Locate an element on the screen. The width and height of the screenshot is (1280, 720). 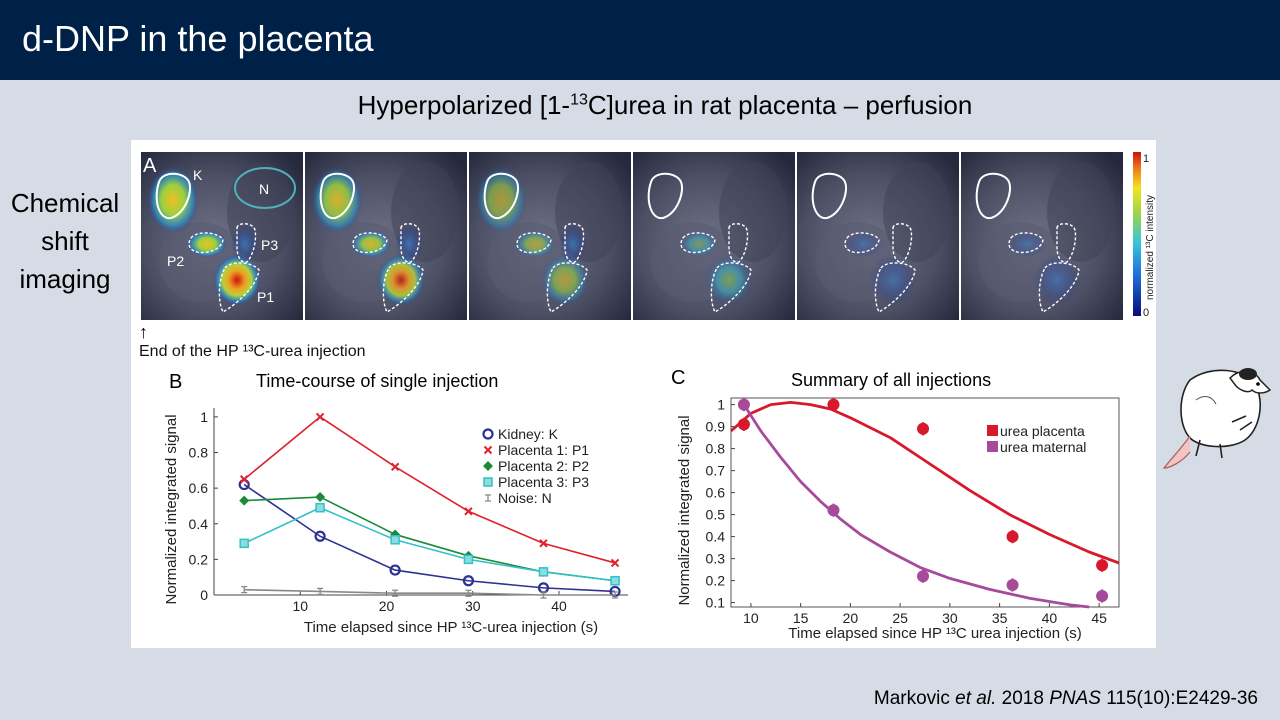
panel-c-series is located at coordinates (923, 503).